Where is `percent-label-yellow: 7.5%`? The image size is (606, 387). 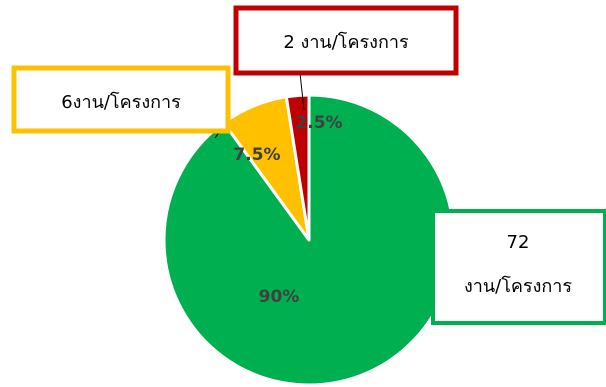
percent-label-yellow: 7.5% is located at coordinates (256, 155).